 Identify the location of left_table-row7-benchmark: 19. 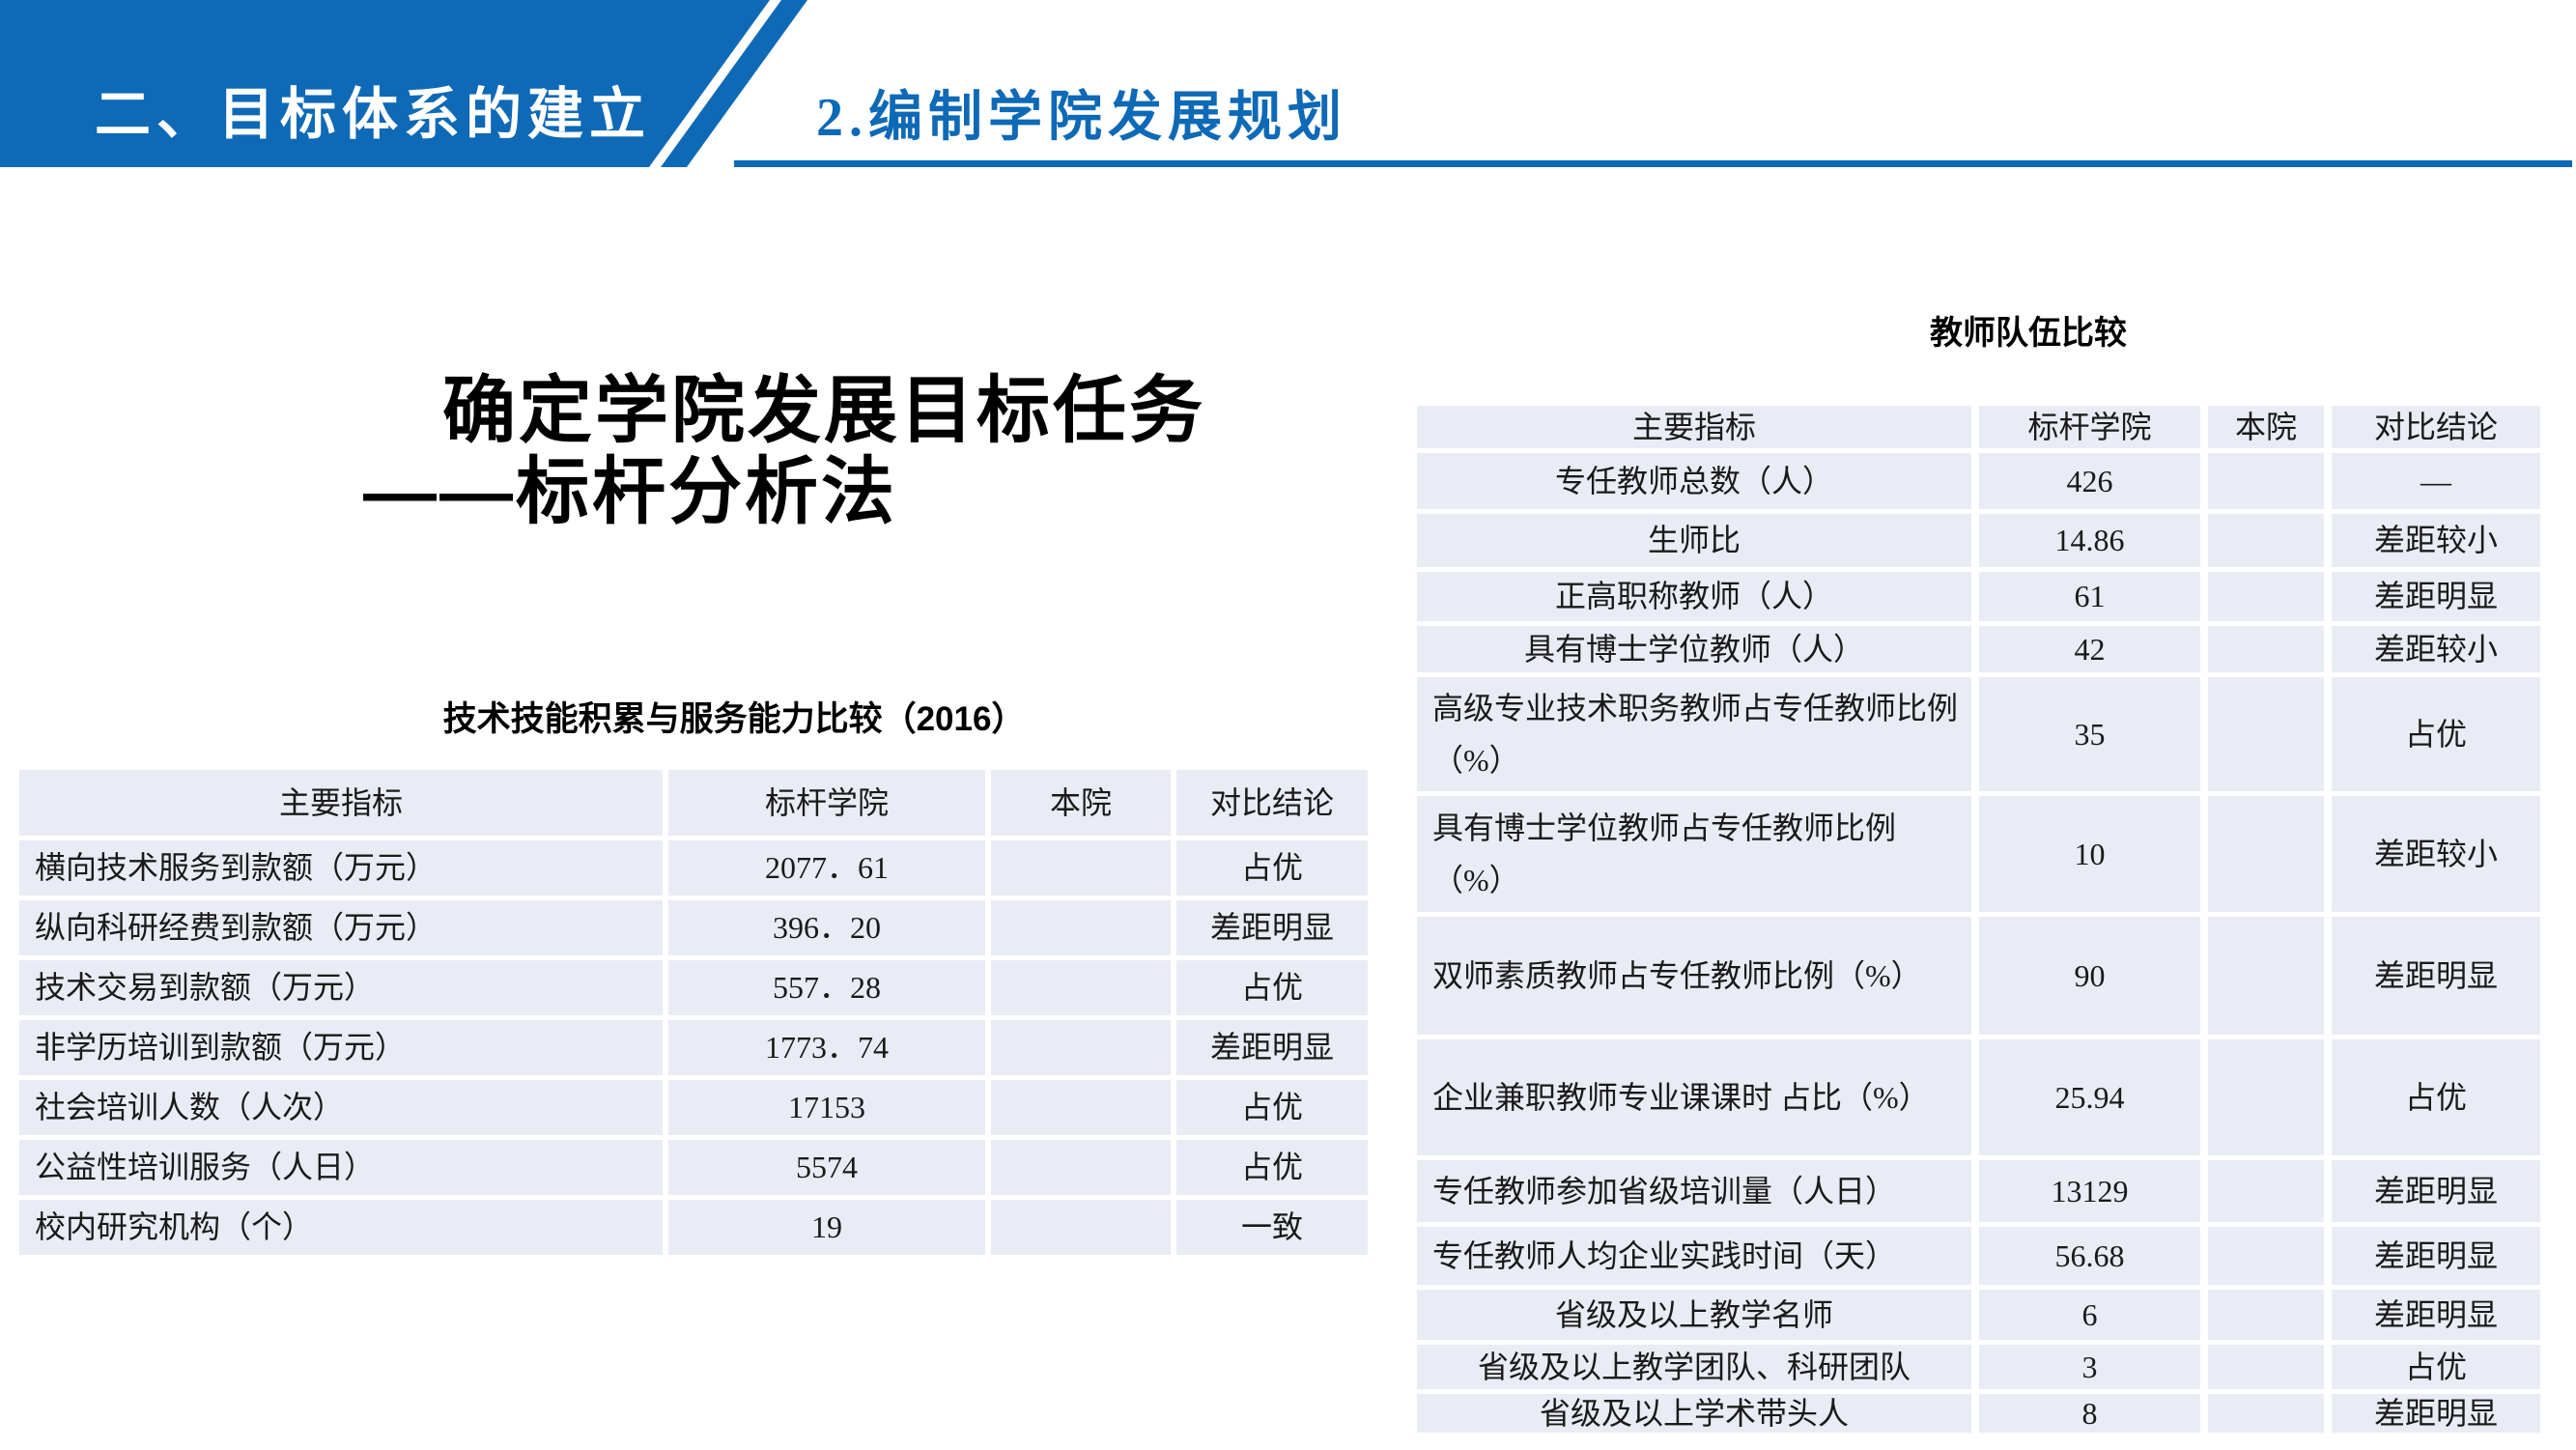
(826, 1228).